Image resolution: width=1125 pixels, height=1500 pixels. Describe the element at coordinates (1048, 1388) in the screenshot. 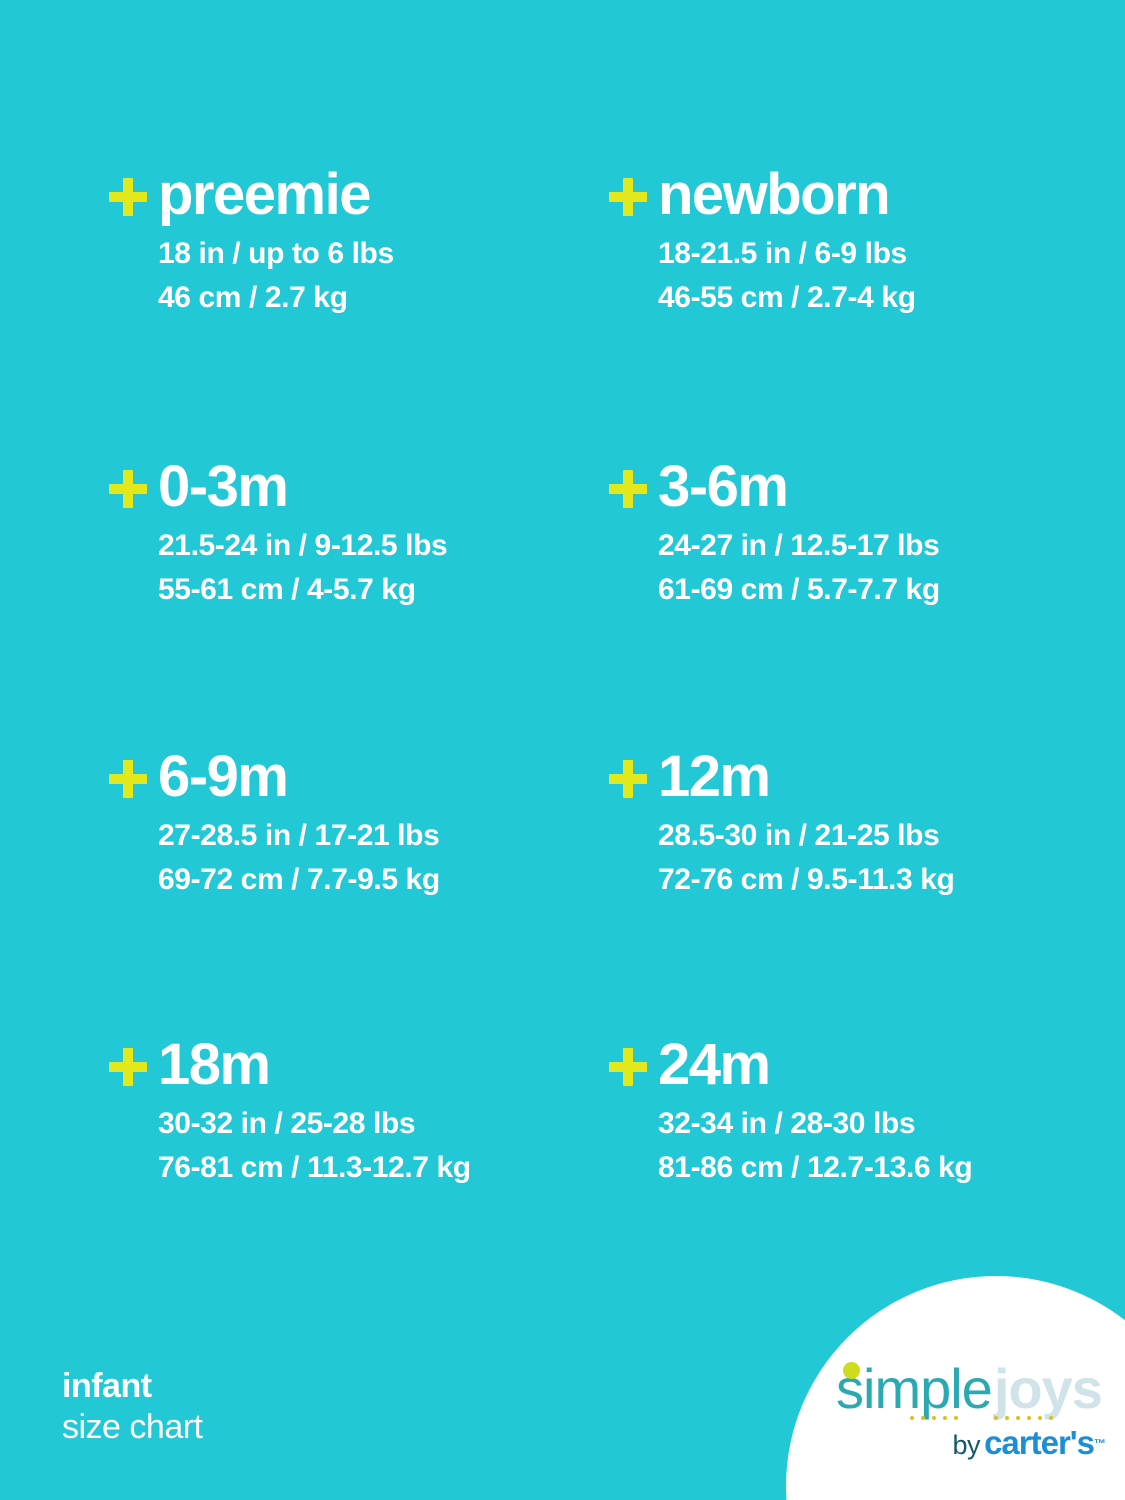

I see `logo-word-joys: joys` at that location.